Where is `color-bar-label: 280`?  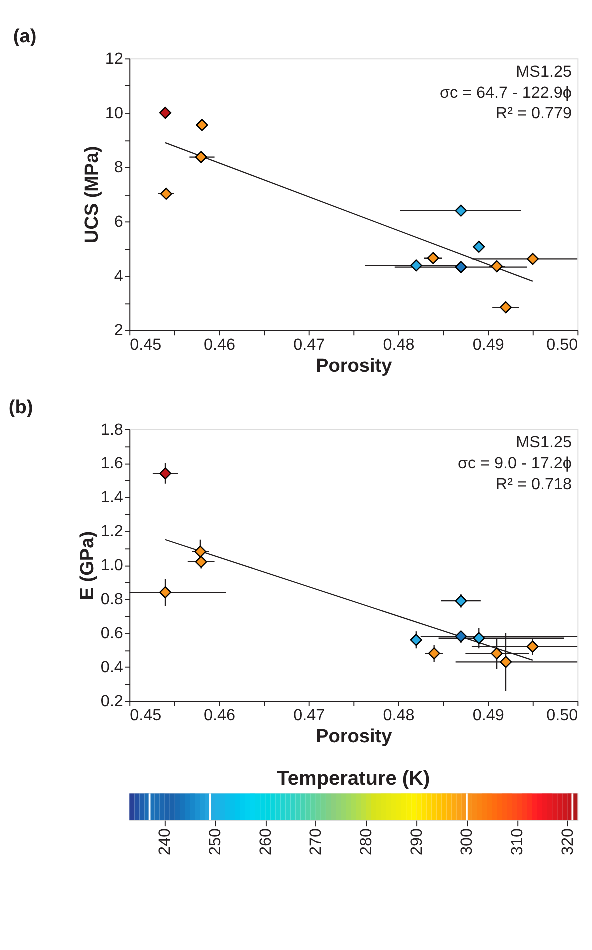 color-bar-label: 280 is located at coordinates (367, 842).